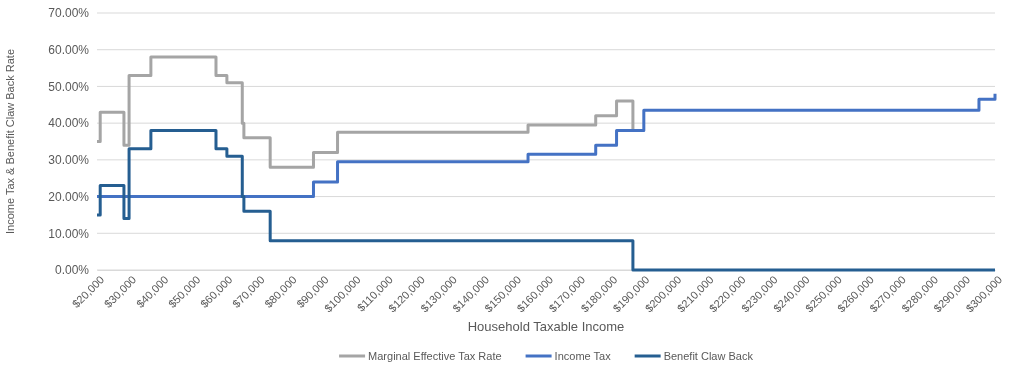 Image resolution: width=1024 pixels, height=380 pixels. Describe the element at coordinates (708, 356) in the screenshot. I see `legend-label: Benefit Claw Back` at that location.